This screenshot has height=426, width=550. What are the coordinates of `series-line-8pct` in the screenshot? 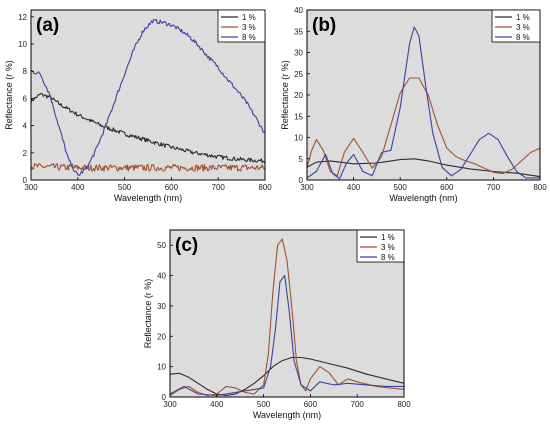 It's located at (287, 335).